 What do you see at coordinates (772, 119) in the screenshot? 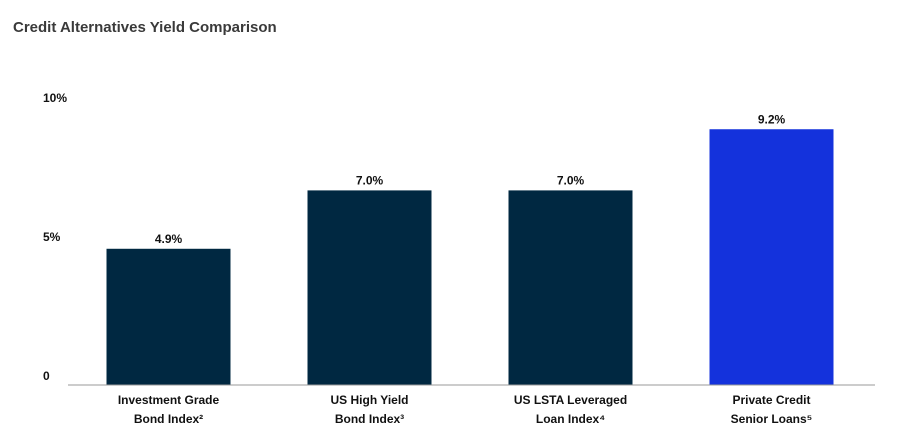
I see `value-label: 9.2%` at bounding box center [772, 119].